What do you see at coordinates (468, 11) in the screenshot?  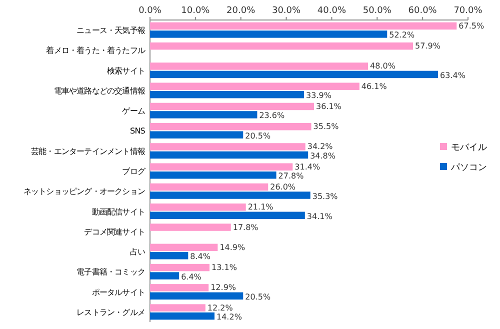 I see `x-tick-label: 70.0%` at bounding box center [468, 11].